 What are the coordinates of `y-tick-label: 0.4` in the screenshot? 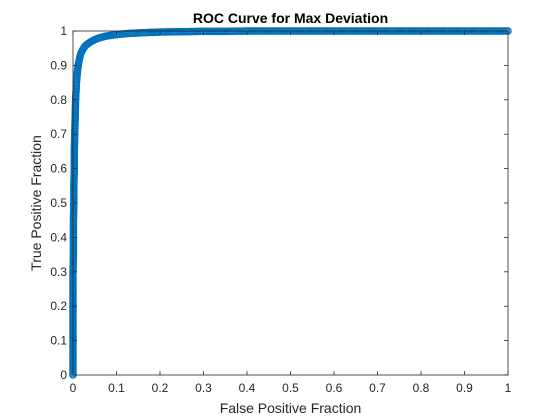 It's located at (58, 237).